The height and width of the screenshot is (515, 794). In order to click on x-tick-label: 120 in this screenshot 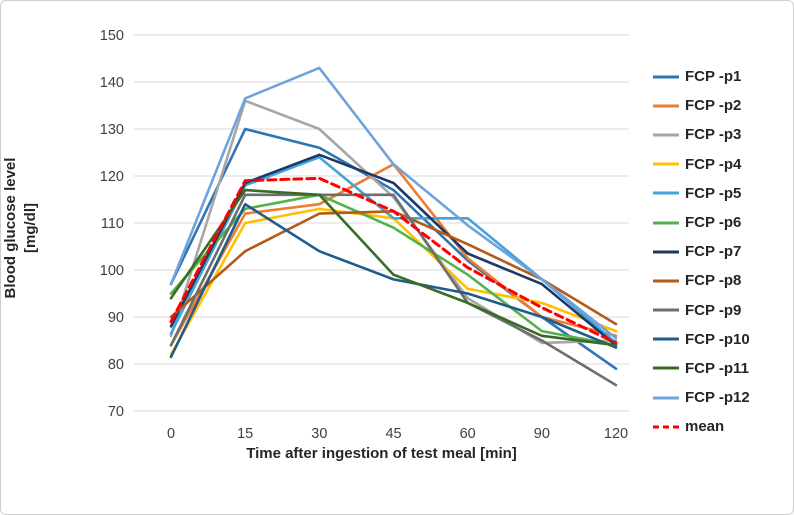, I will do `click(616, 434)`.